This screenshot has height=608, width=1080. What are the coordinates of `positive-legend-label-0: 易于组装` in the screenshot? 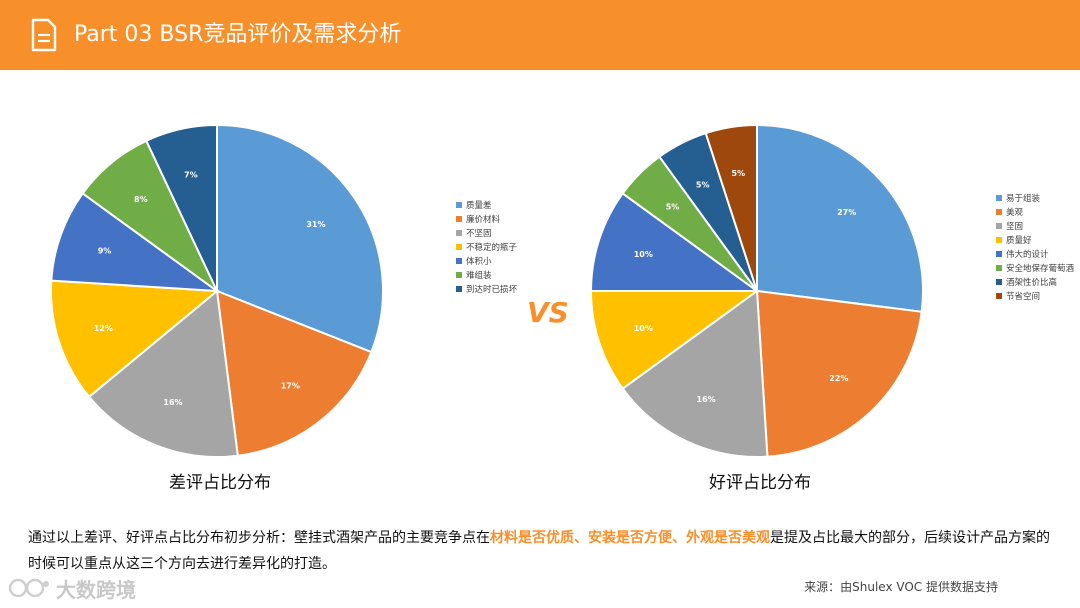 It's located at (1023, 198).